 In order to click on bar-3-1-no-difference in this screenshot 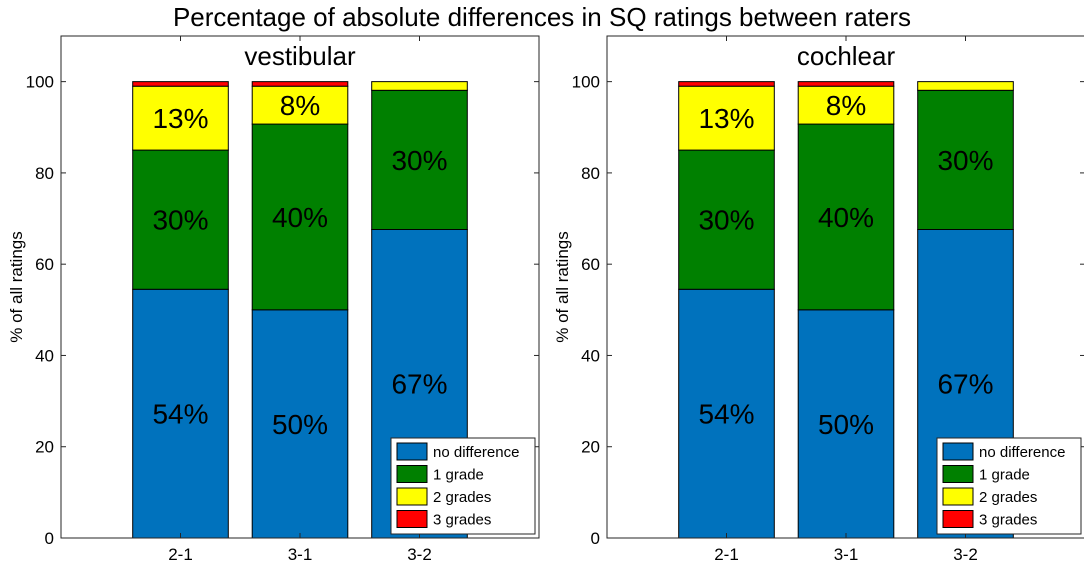, I will do `click(846, 424)`.